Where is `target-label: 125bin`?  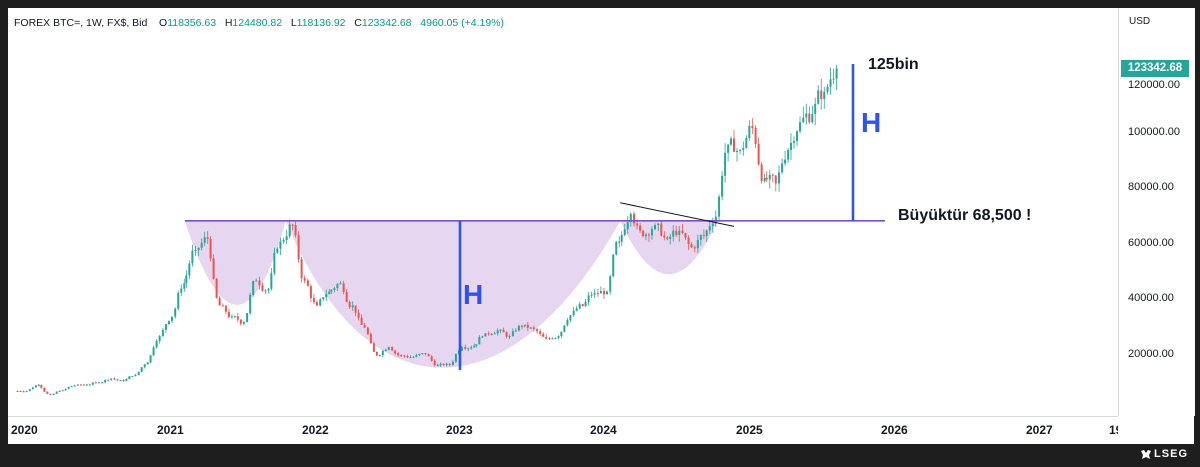 target-label: 125bin is located at coordinates (893, 64).